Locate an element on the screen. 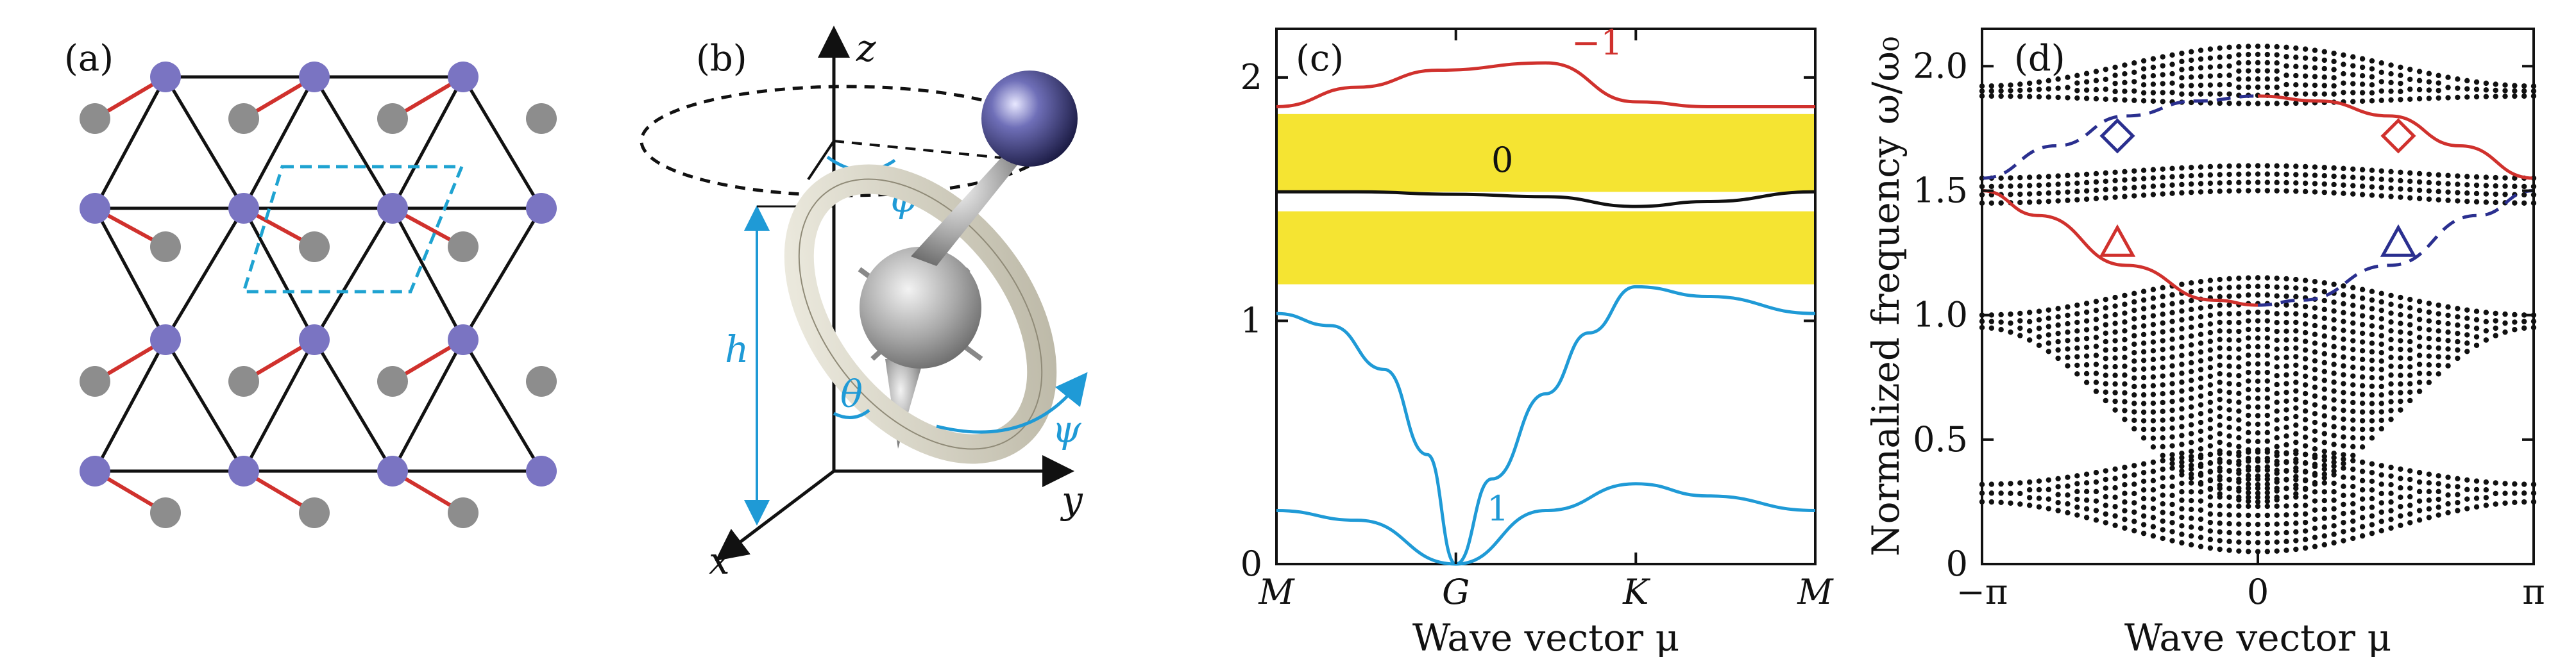 The image size is (2576, 657). lattice-site-purple is located at coordinates (314, 340).